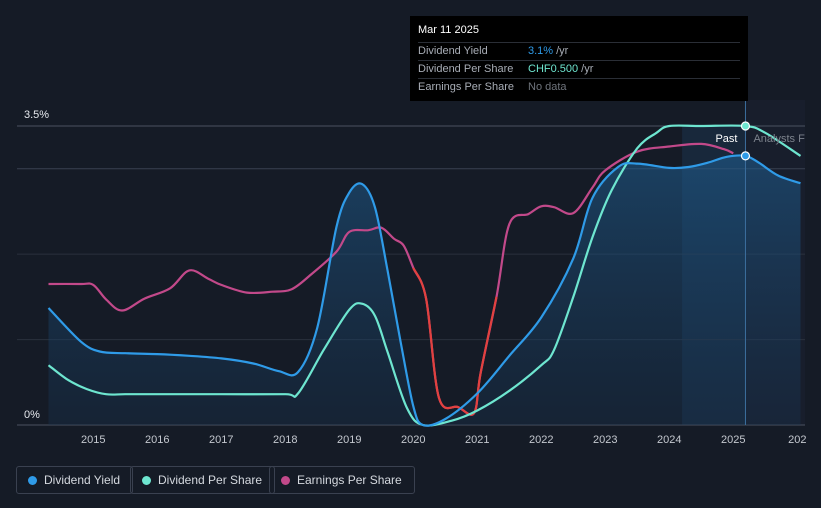  What do you see at coordinates (579, 51) in the screenshot?
I see `tooltip-row-dividend-yield: Dividend Yield 3.1% /yr` at bounding box center [579, 51].